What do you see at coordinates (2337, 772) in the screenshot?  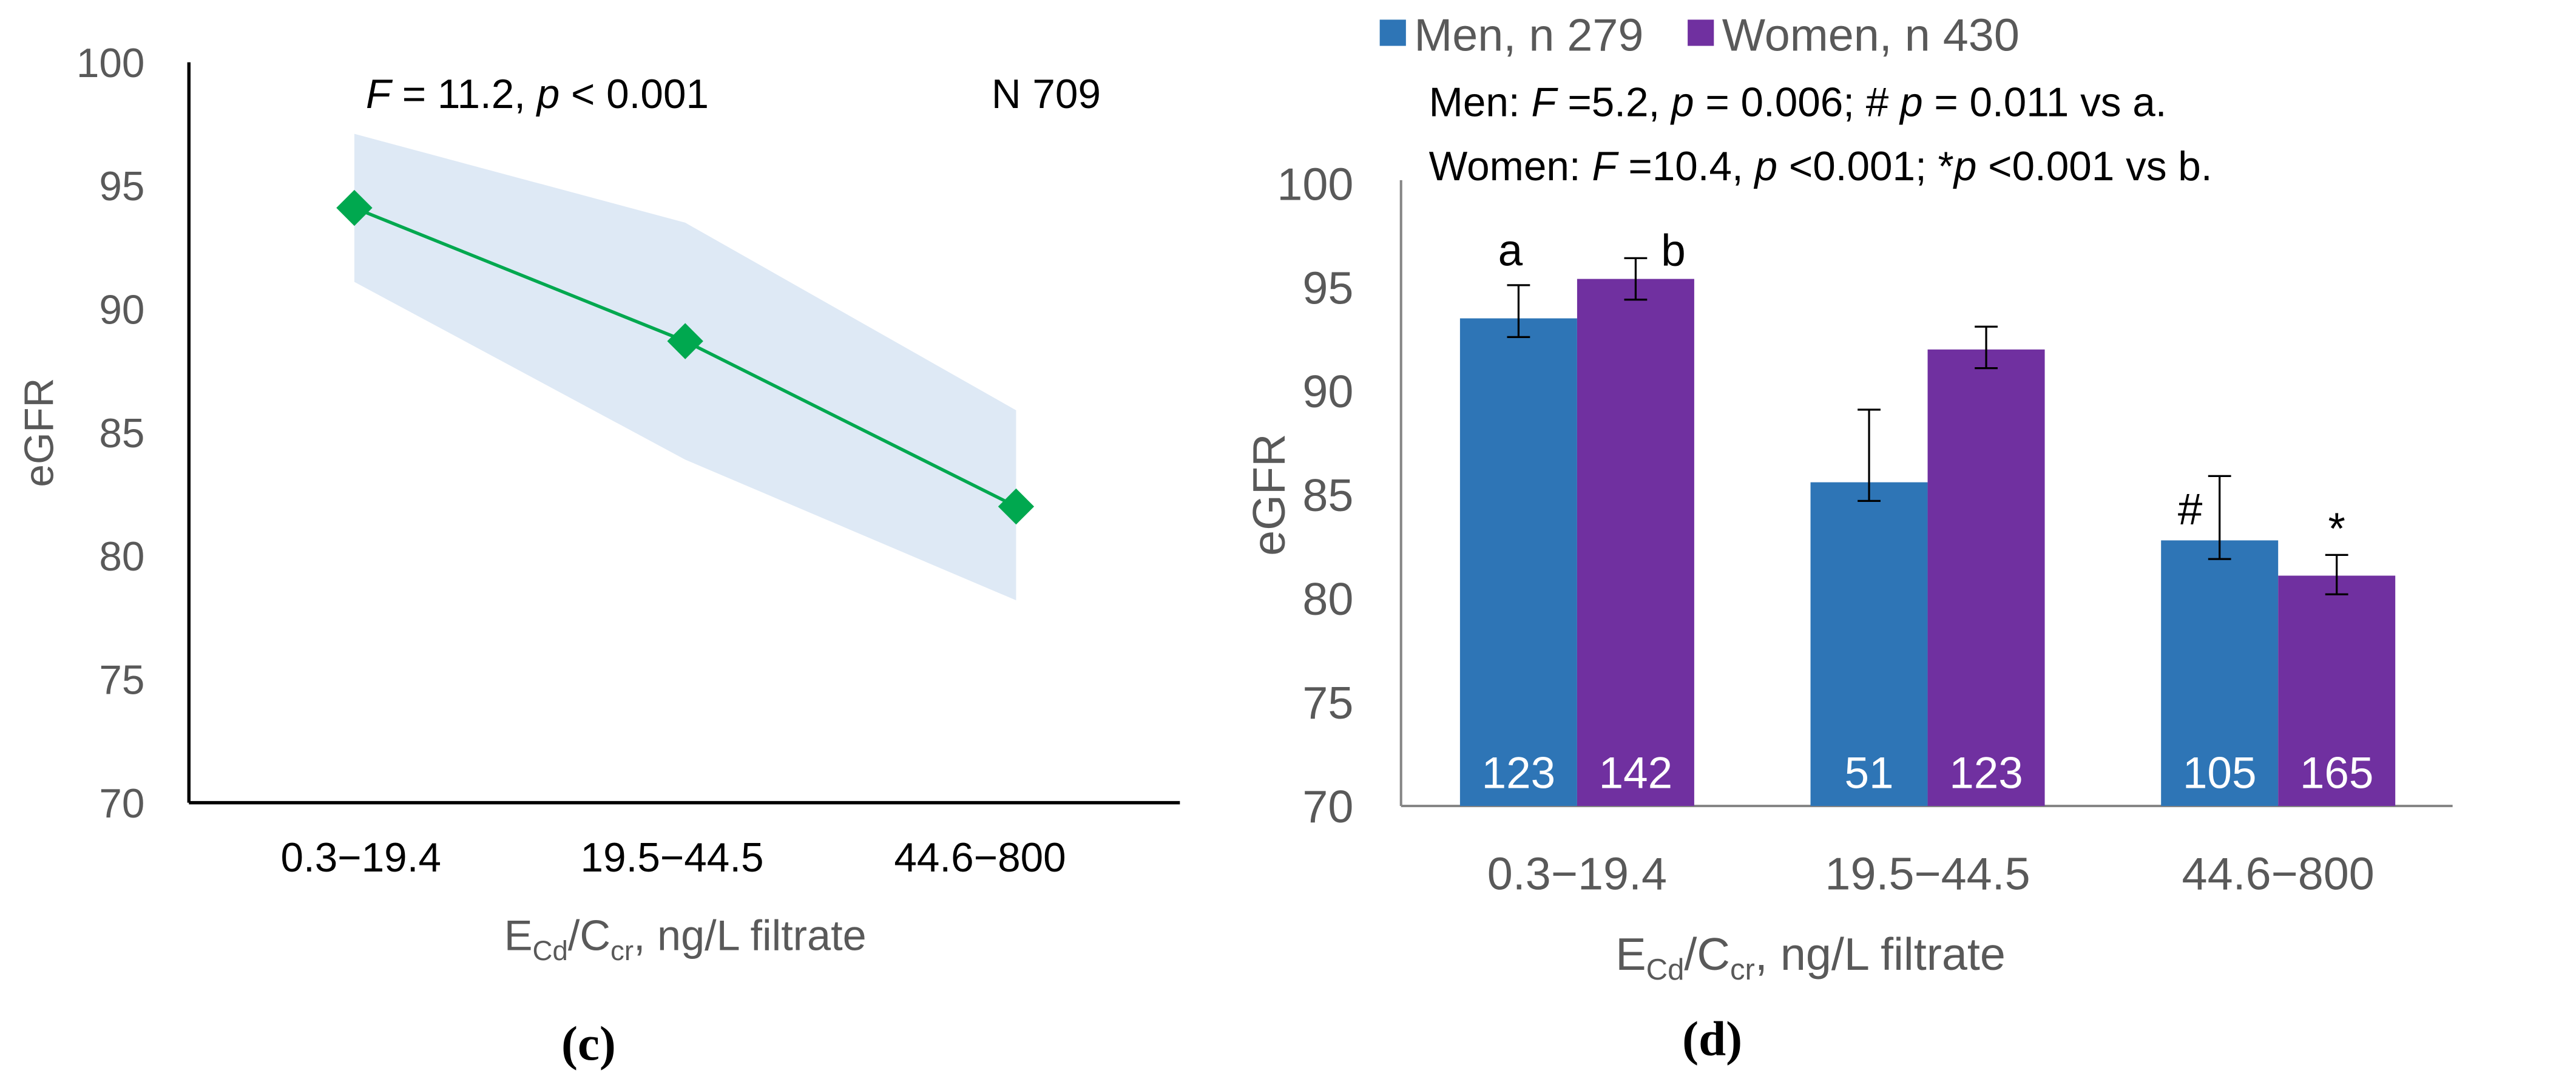 I see `bar-count-label: 165` at bounding box center [2337, 772].